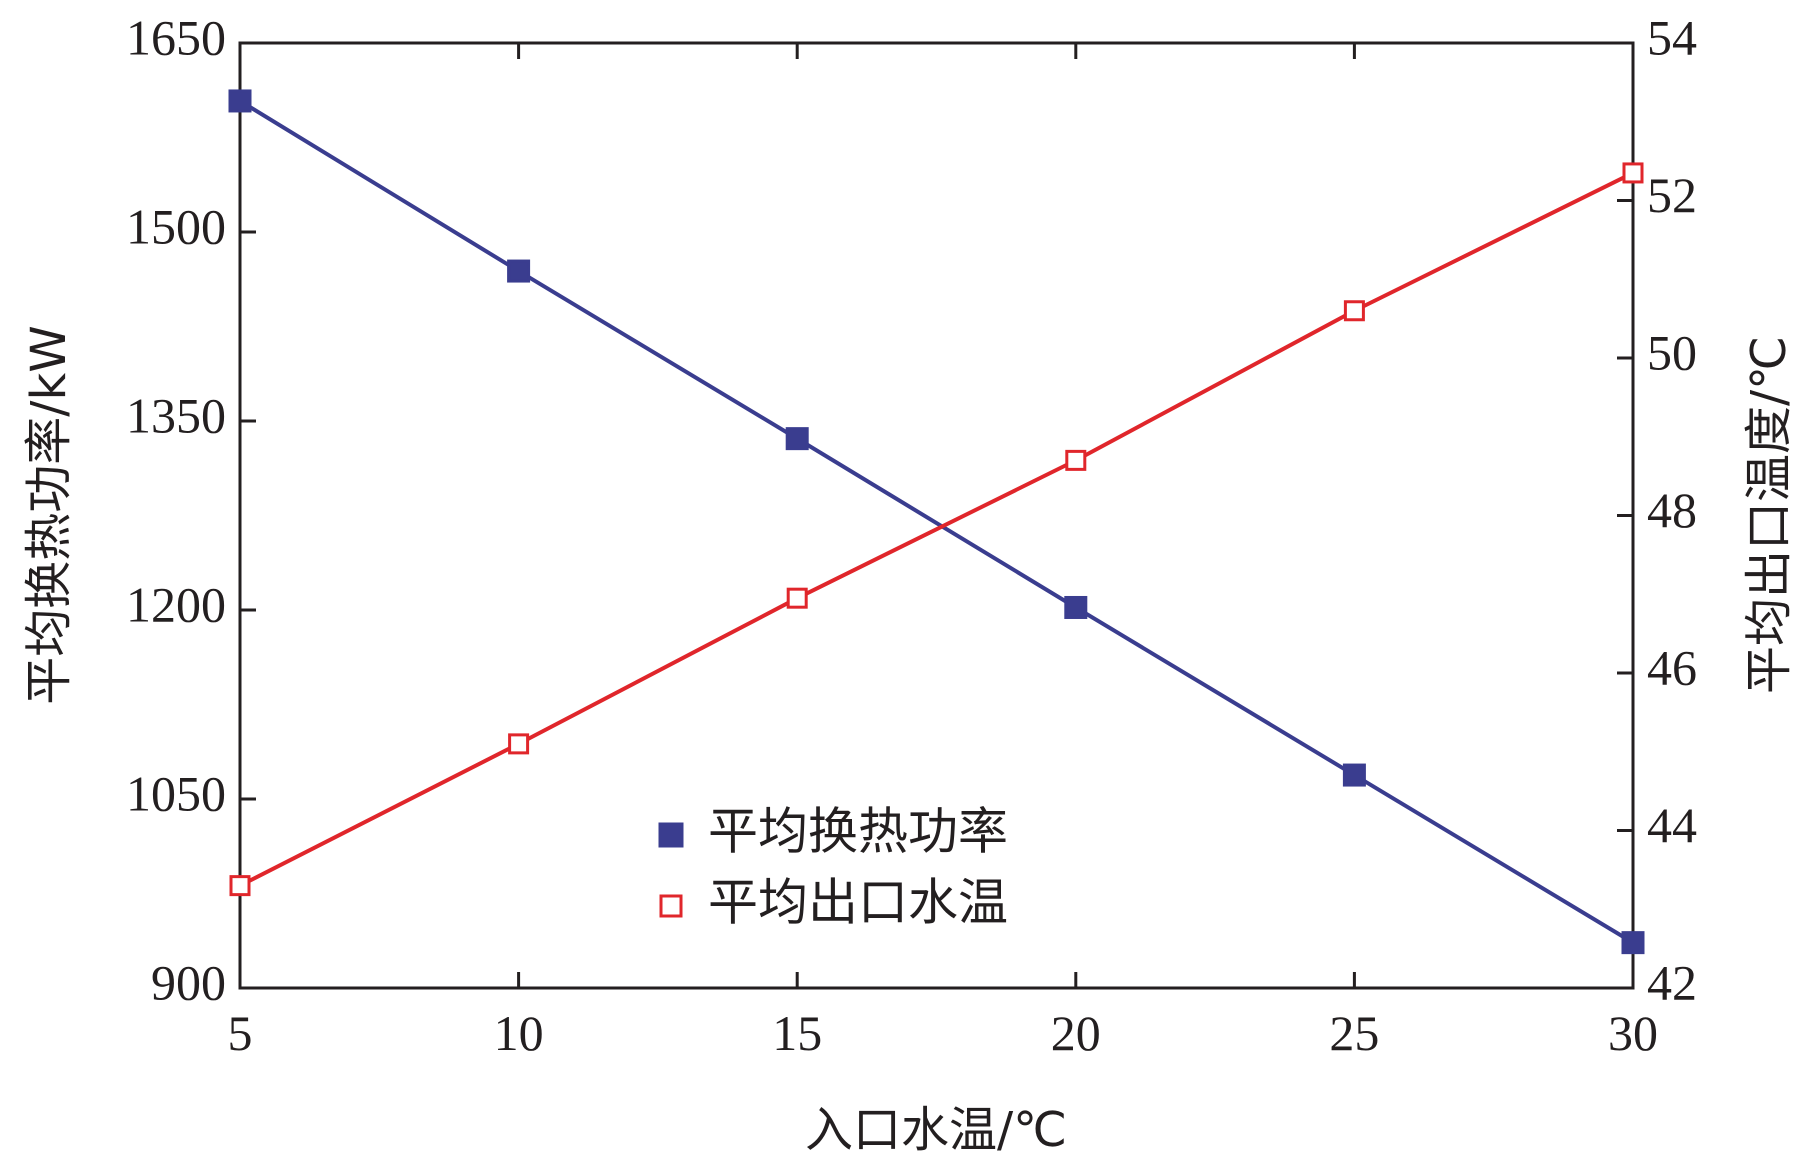 This screenshot has height=1167, width=1811. I want to click on legend-marker-outlet-temp, so click(671, 906).